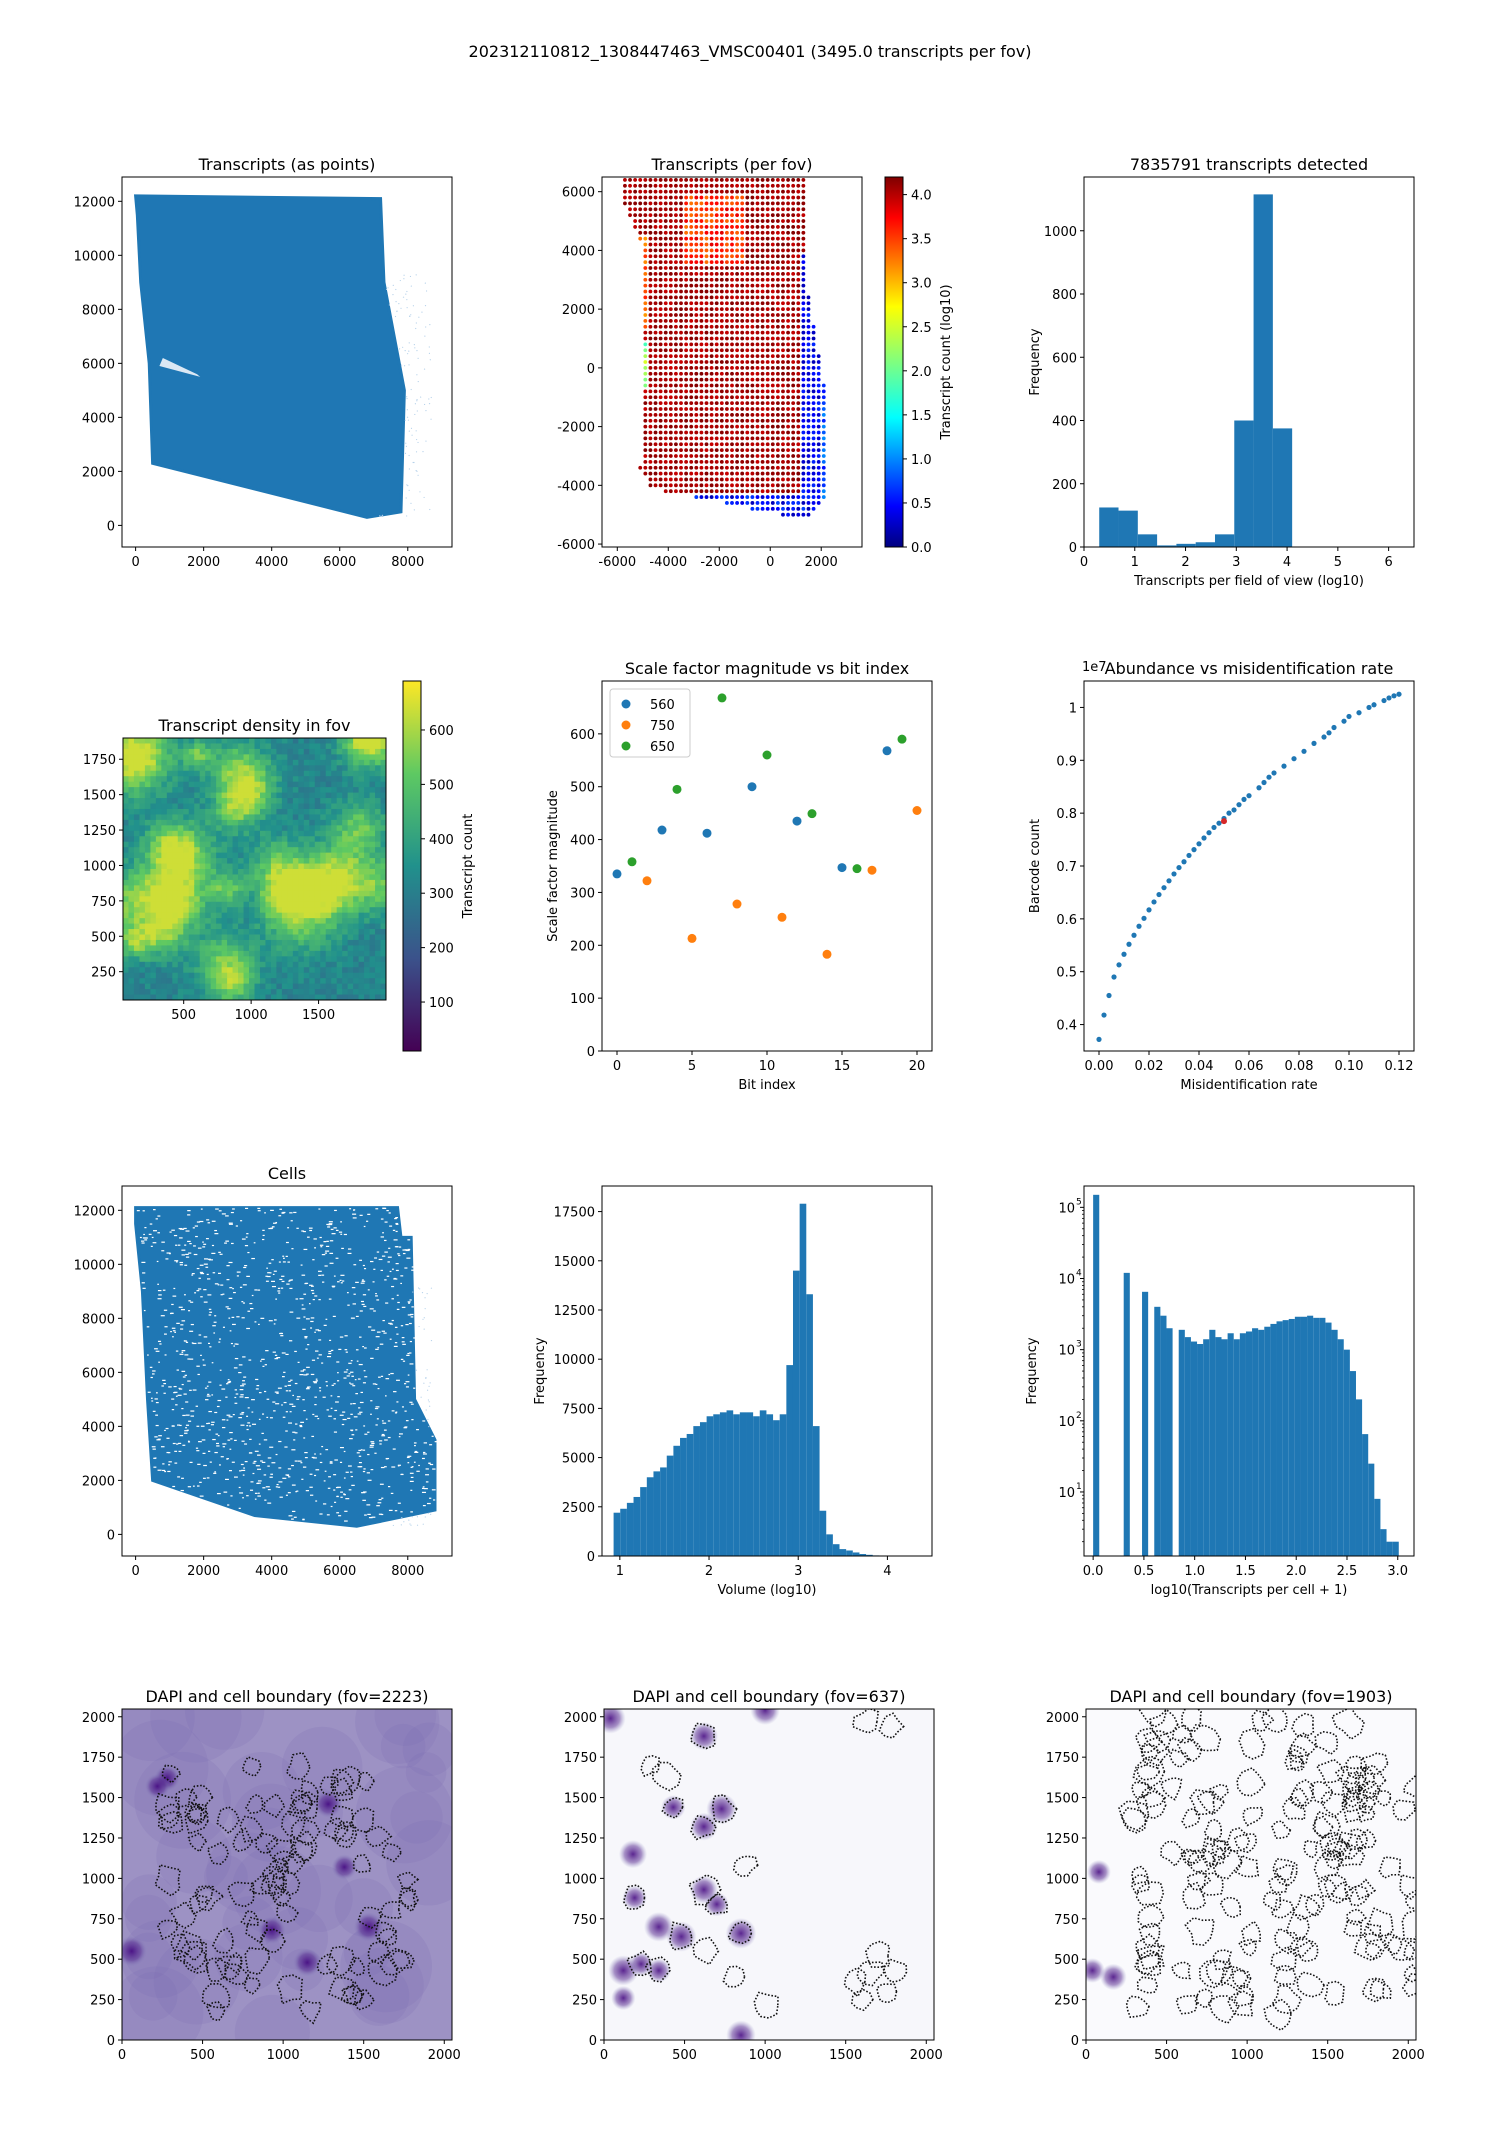 This screenshot has width=1500, height=2150. What do you see at coordinates (441, 731) in the screenshot?
I see `colorbar-tick-label: 600` at bounding box center [441, 731].